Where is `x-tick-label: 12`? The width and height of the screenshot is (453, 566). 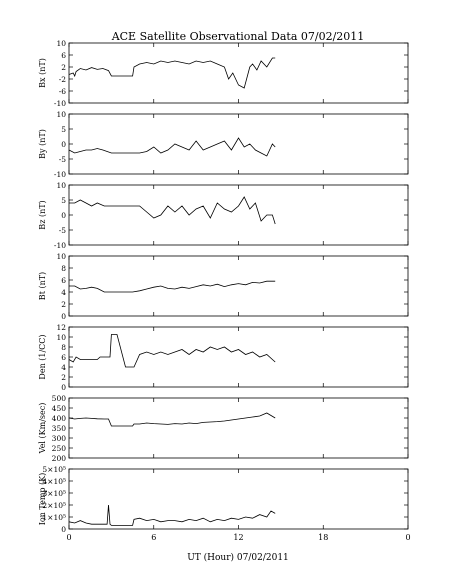 x-tick-label: 12 is located at coordinates (238, 537).